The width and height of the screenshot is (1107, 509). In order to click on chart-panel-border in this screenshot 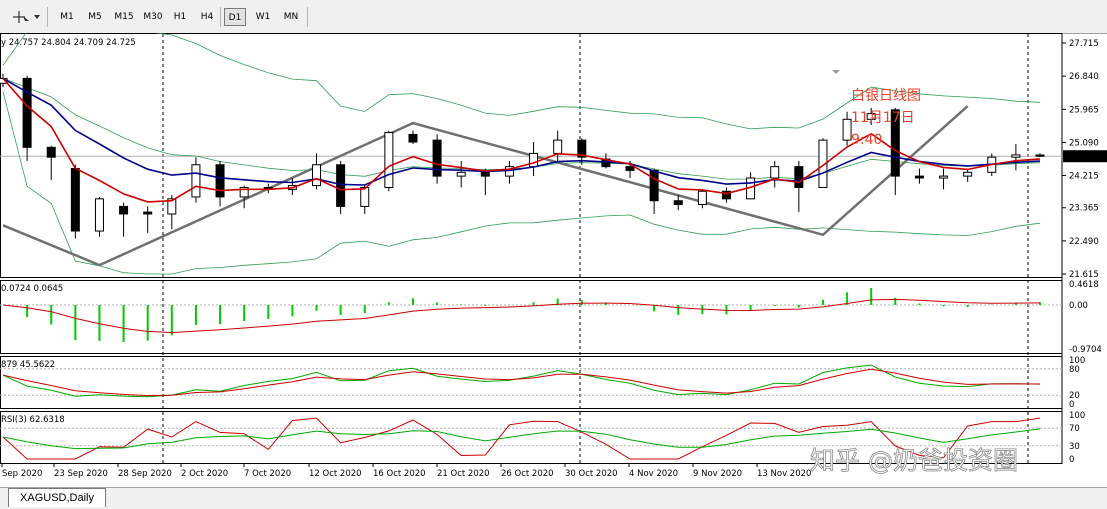, I will do `click(531, 317)`.